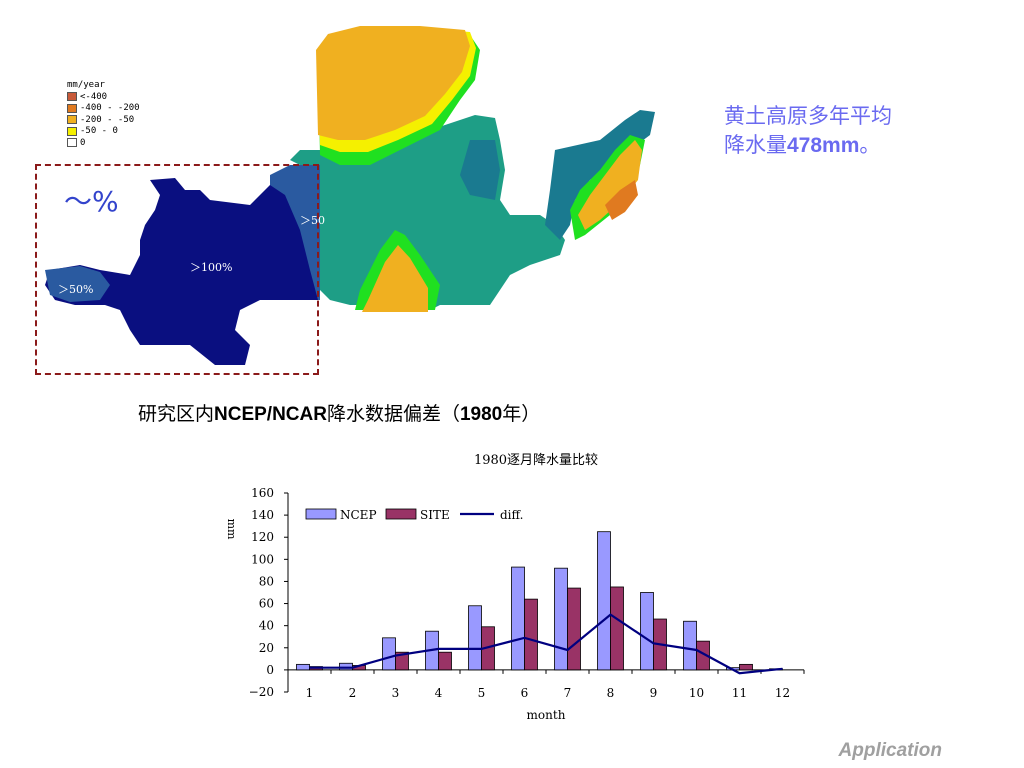 The width and height of the screenshot is (1024, 768). I want to click on x-tick-label: 11, so click(739, 693).